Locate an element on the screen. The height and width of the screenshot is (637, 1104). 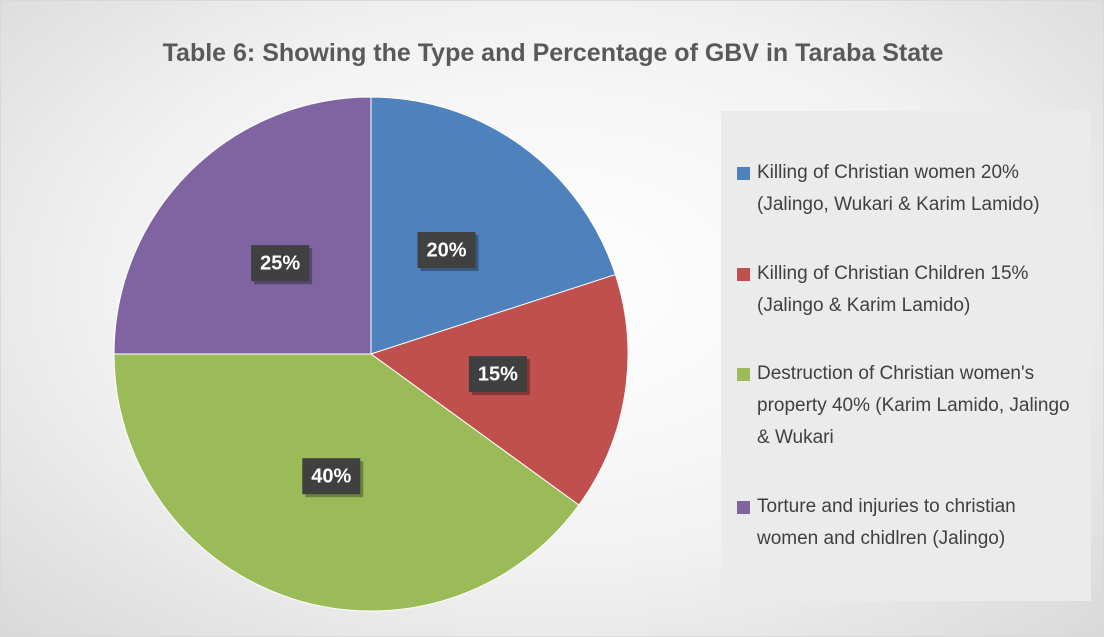
data-label: 25% is located at coordinates (280, 263).